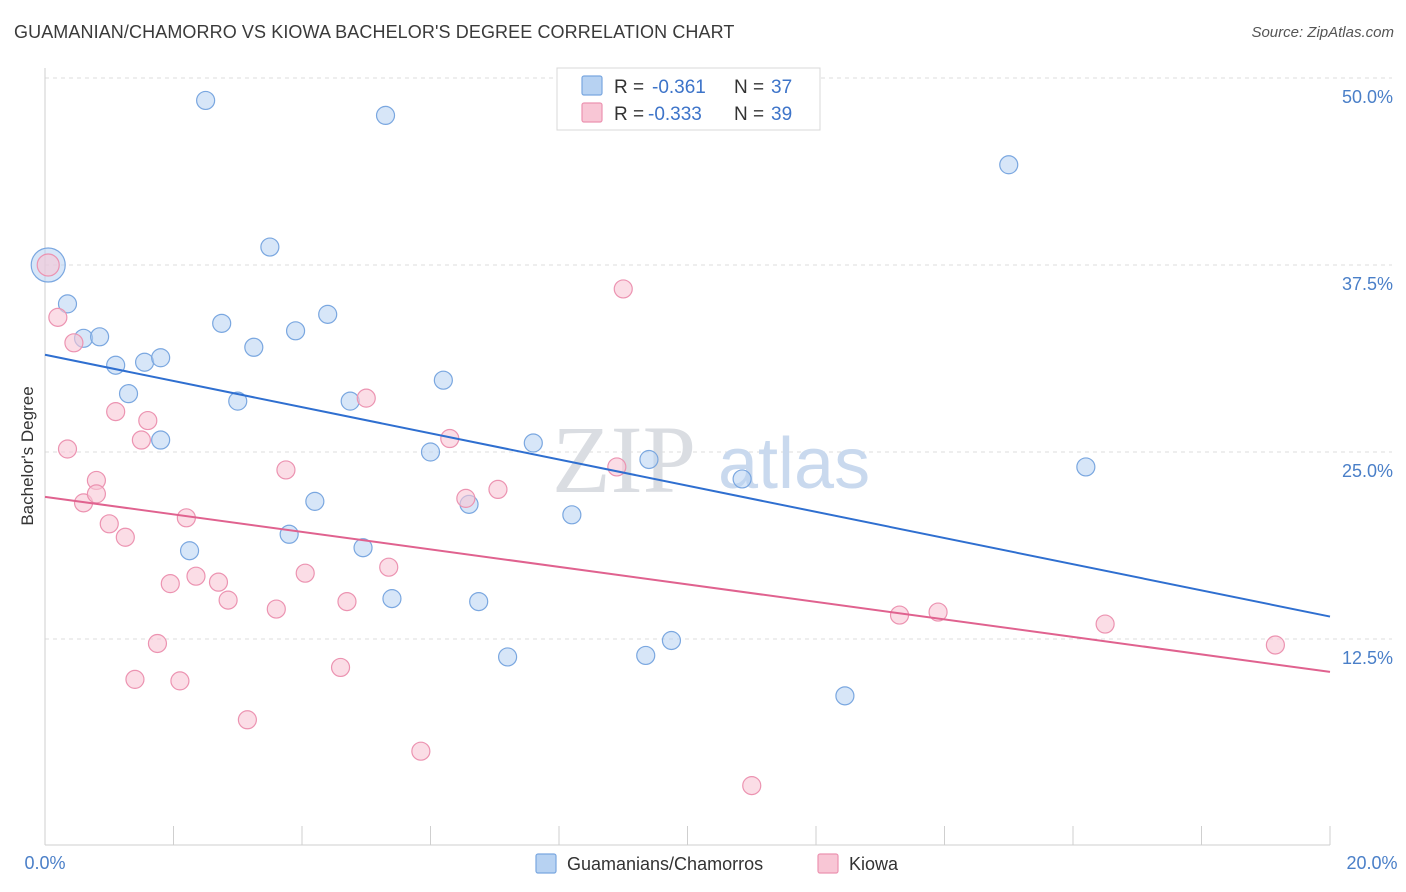 Image resolution: width=1406 pixels, height=892 pixels. I want to click on legend-swatch-blue, so click(592, 85).